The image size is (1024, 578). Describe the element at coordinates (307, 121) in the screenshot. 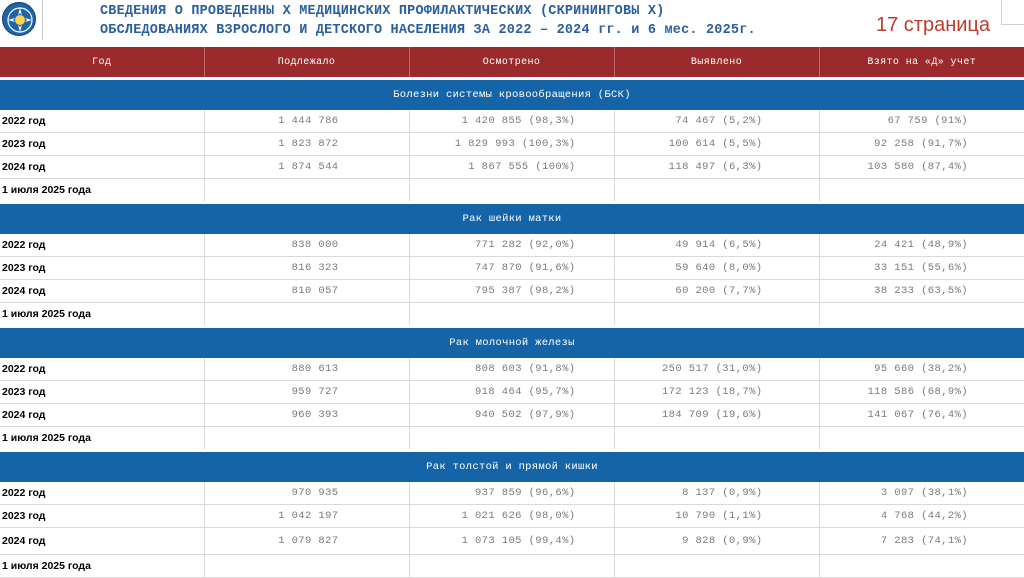

I see `eligible-cell: 1 444 786` at that location.